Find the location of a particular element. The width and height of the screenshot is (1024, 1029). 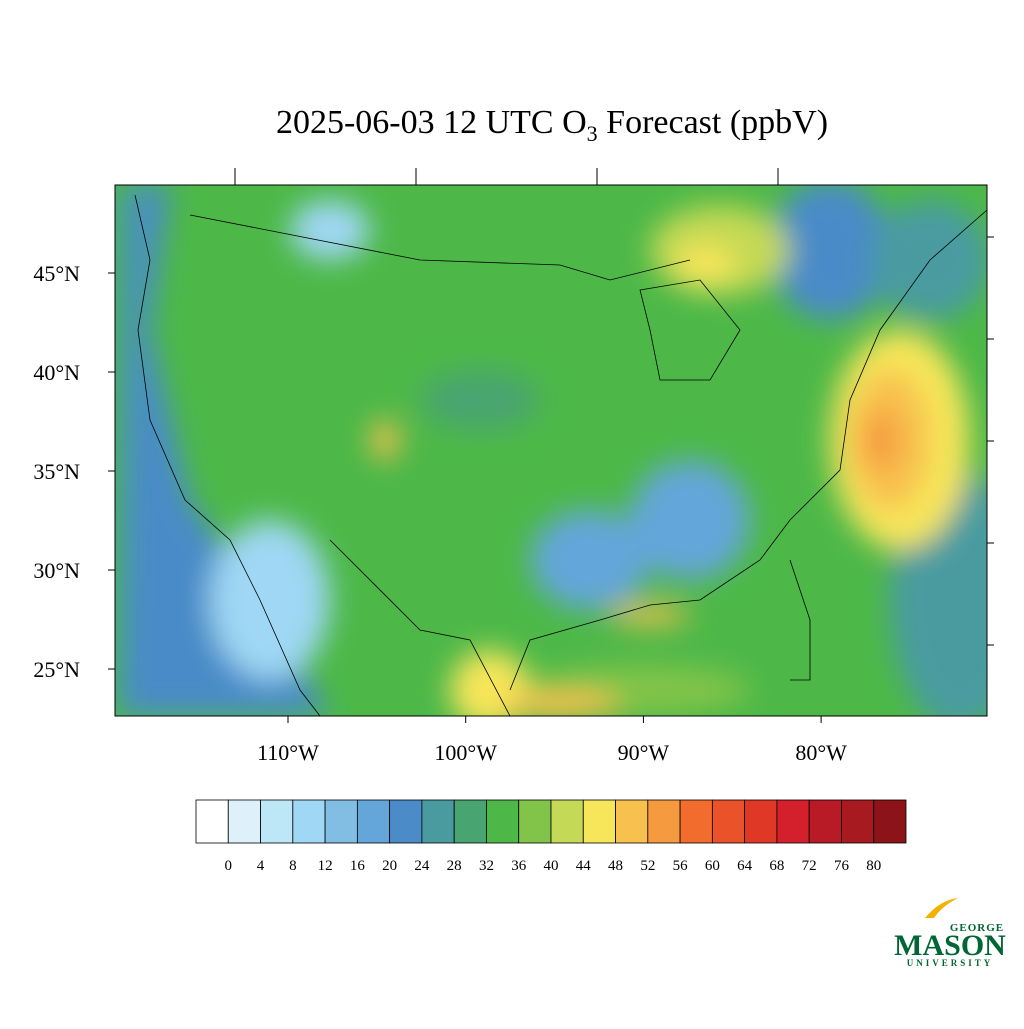

lon-label: 90°W is located at coordinates (644, 752).